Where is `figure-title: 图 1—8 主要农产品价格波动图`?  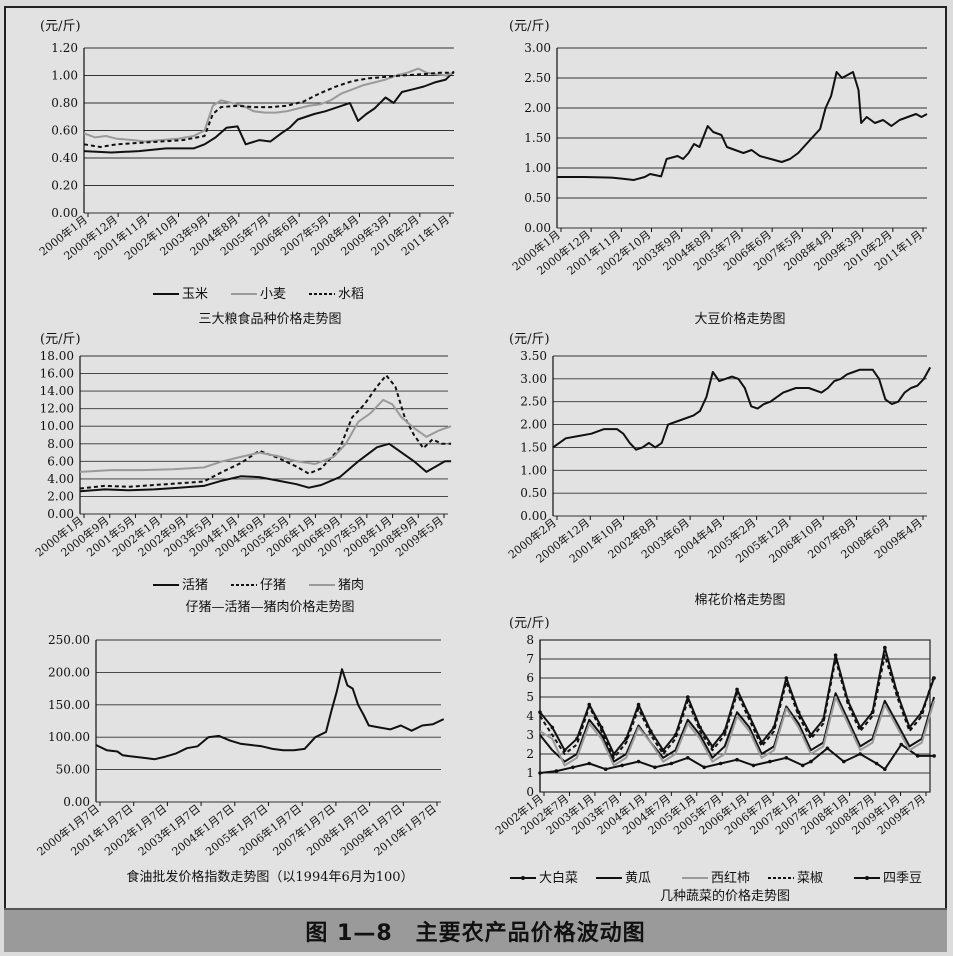
figure-title: 图 1—8 主要农产品价格波动图 is located at coordinates (475, 933).